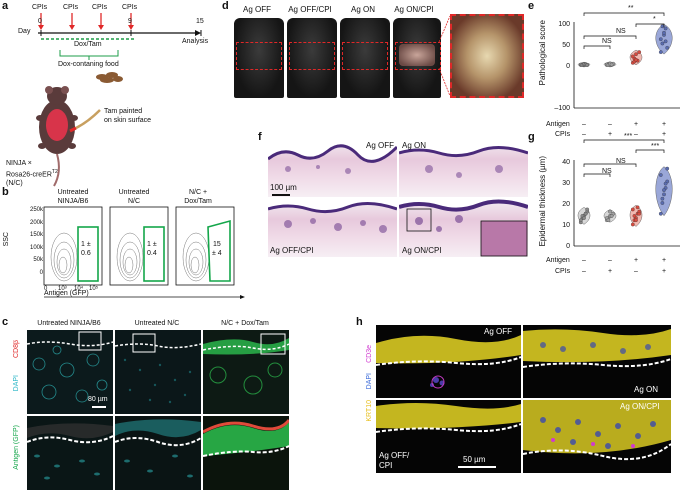  I want to click on ssc-tick-200k: 200k, so click(36, 222).